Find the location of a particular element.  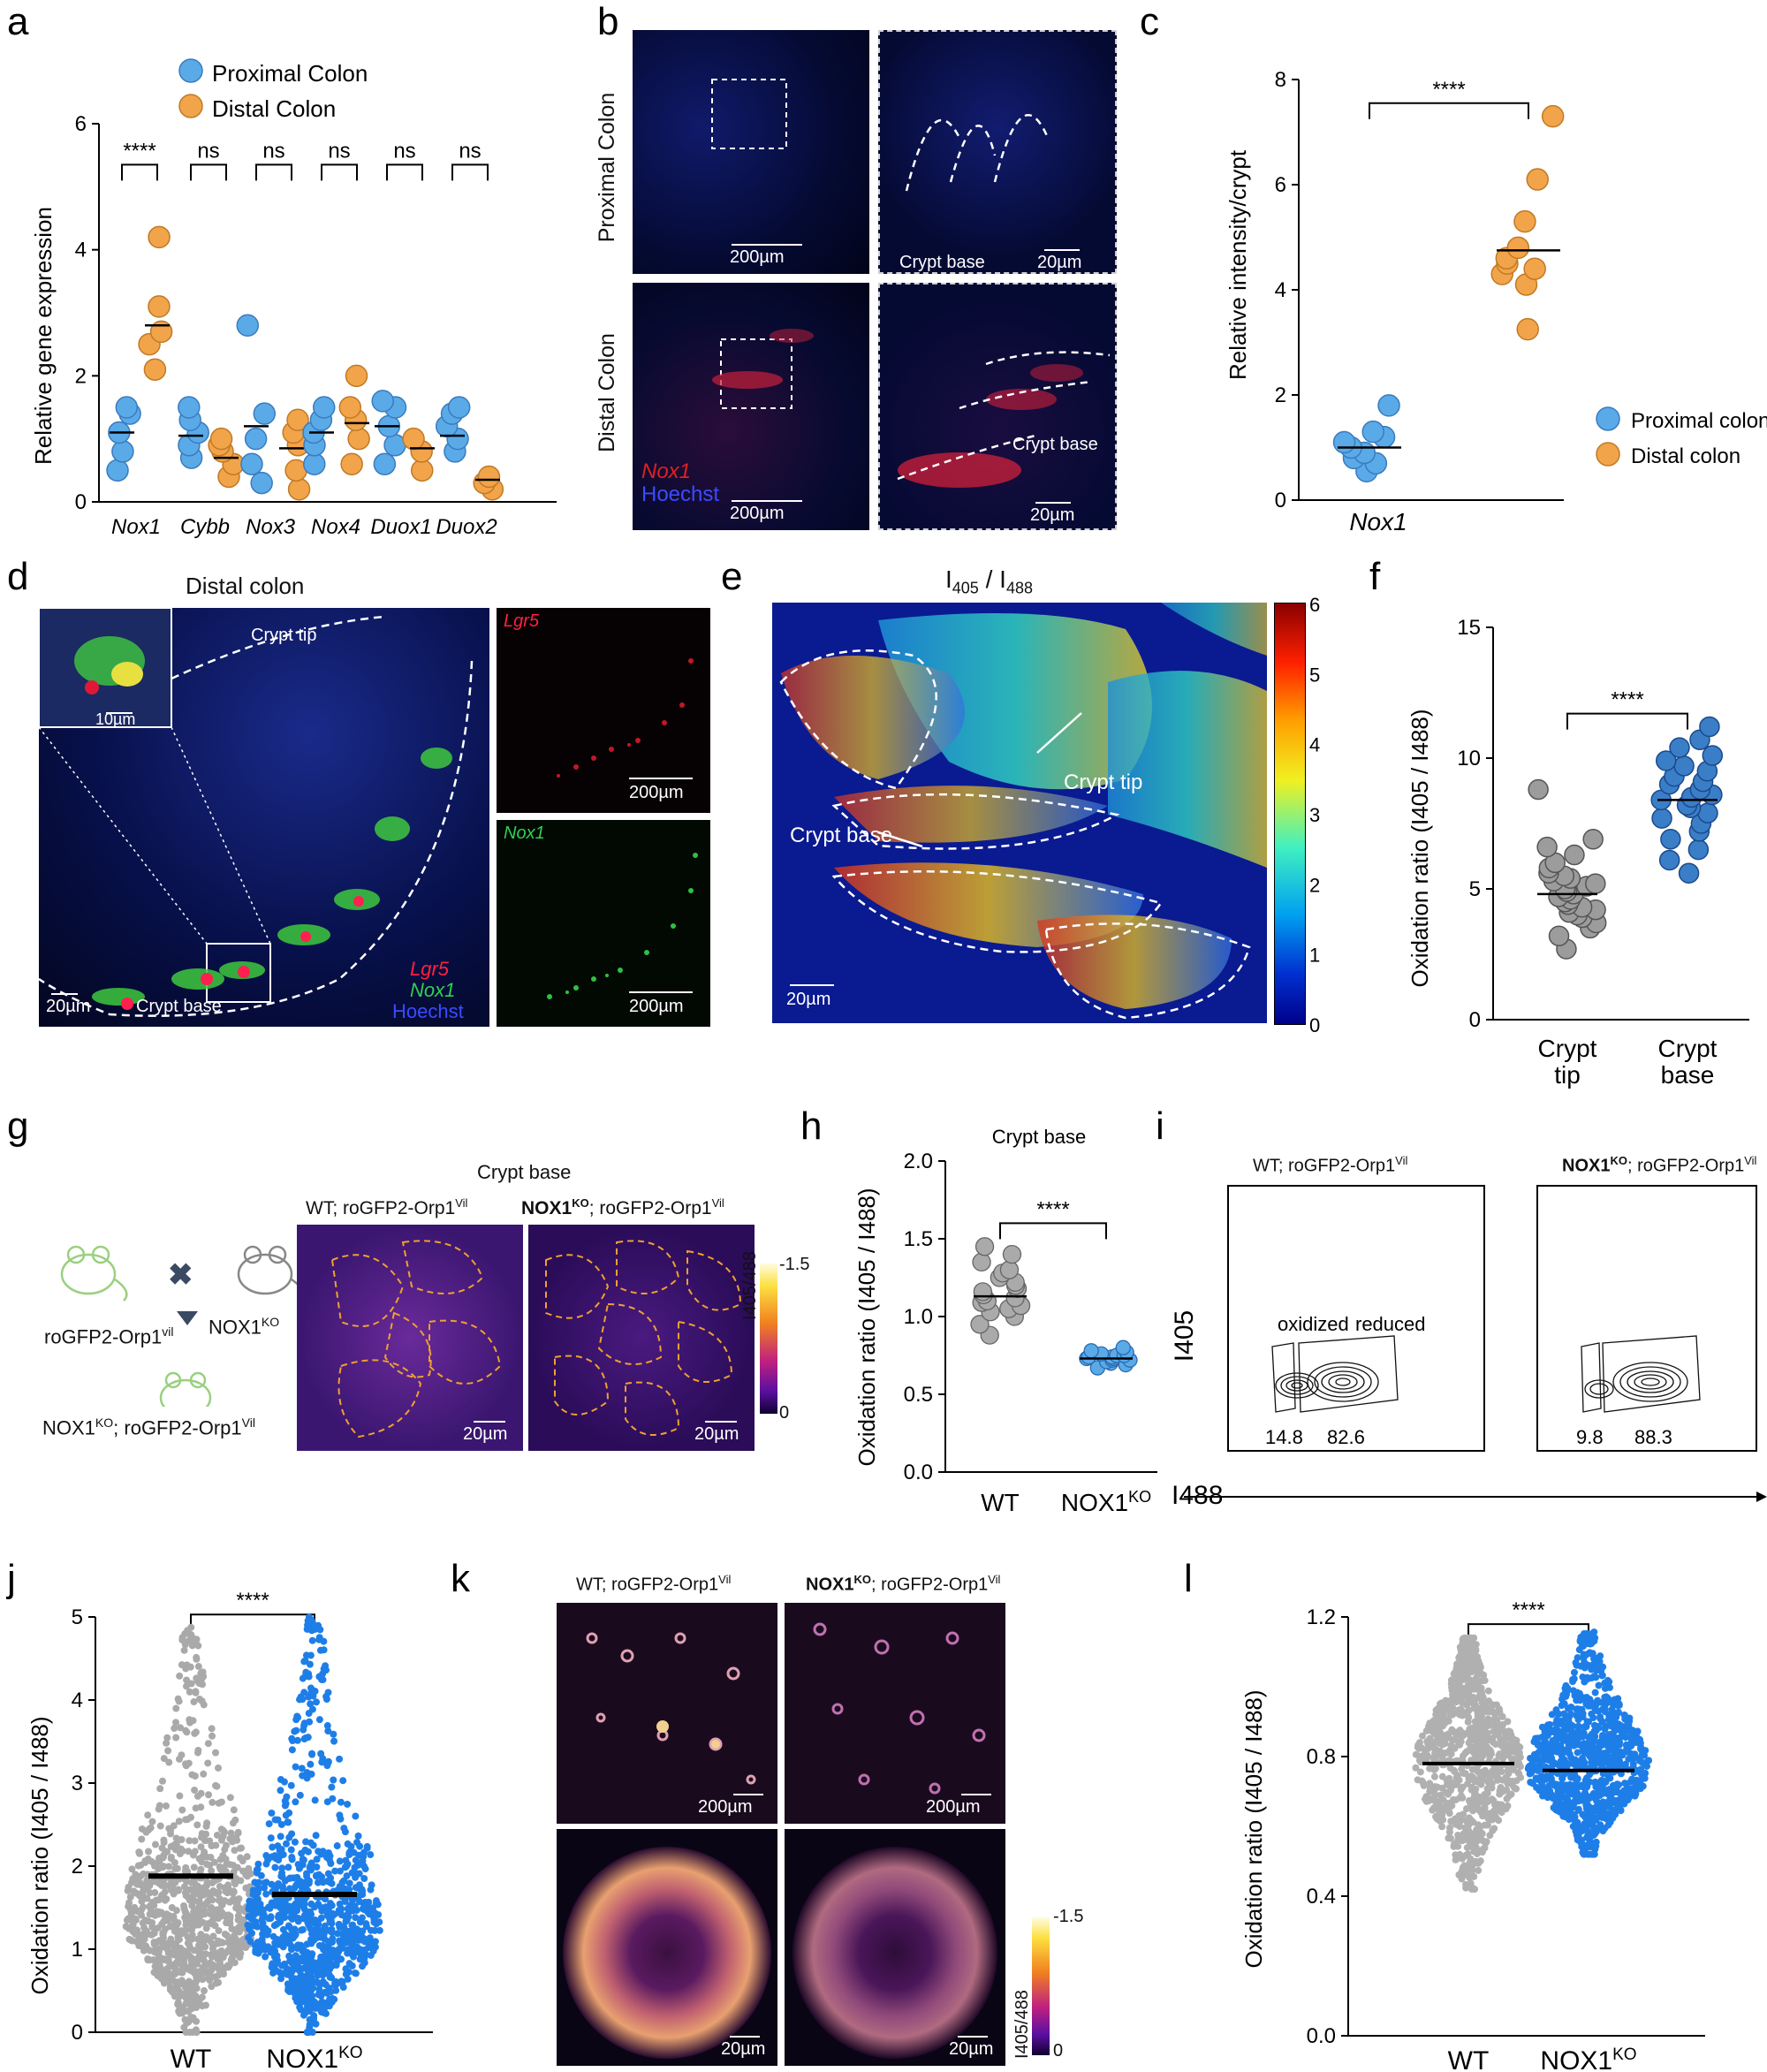

i-gate-reduced: reduced is located at coordinates (1390, 1324).